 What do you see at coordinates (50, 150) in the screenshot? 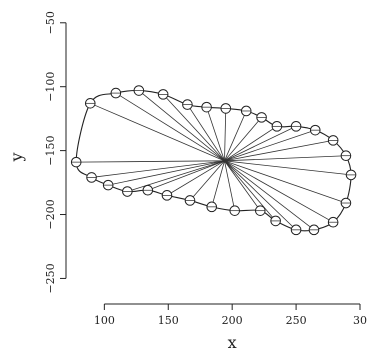
I see `y-tick-label: −150` at bounding box center [50, 150].